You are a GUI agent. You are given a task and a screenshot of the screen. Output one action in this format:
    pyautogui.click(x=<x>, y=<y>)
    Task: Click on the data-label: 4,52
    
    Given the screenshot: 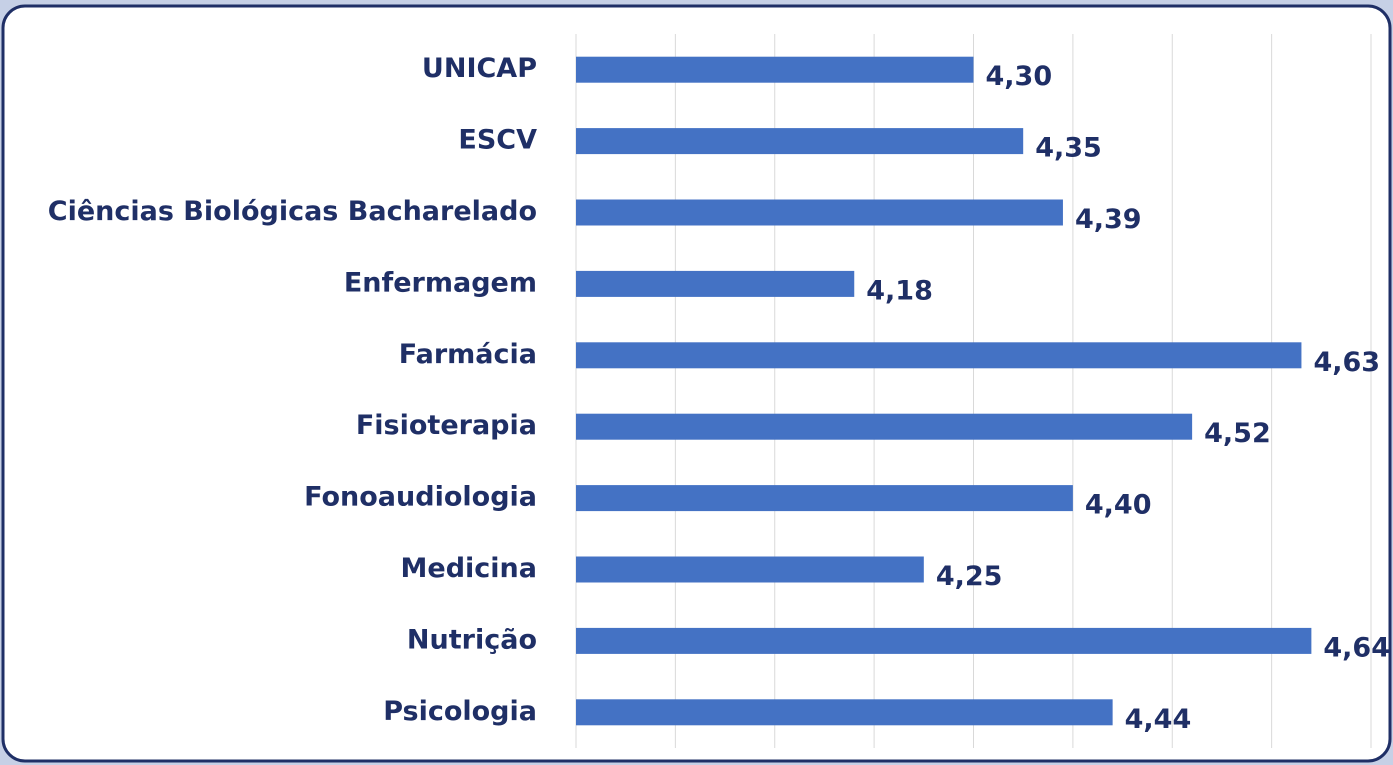 What is the action you would take?
    pyautogui.click(x=1237, y=433)
    